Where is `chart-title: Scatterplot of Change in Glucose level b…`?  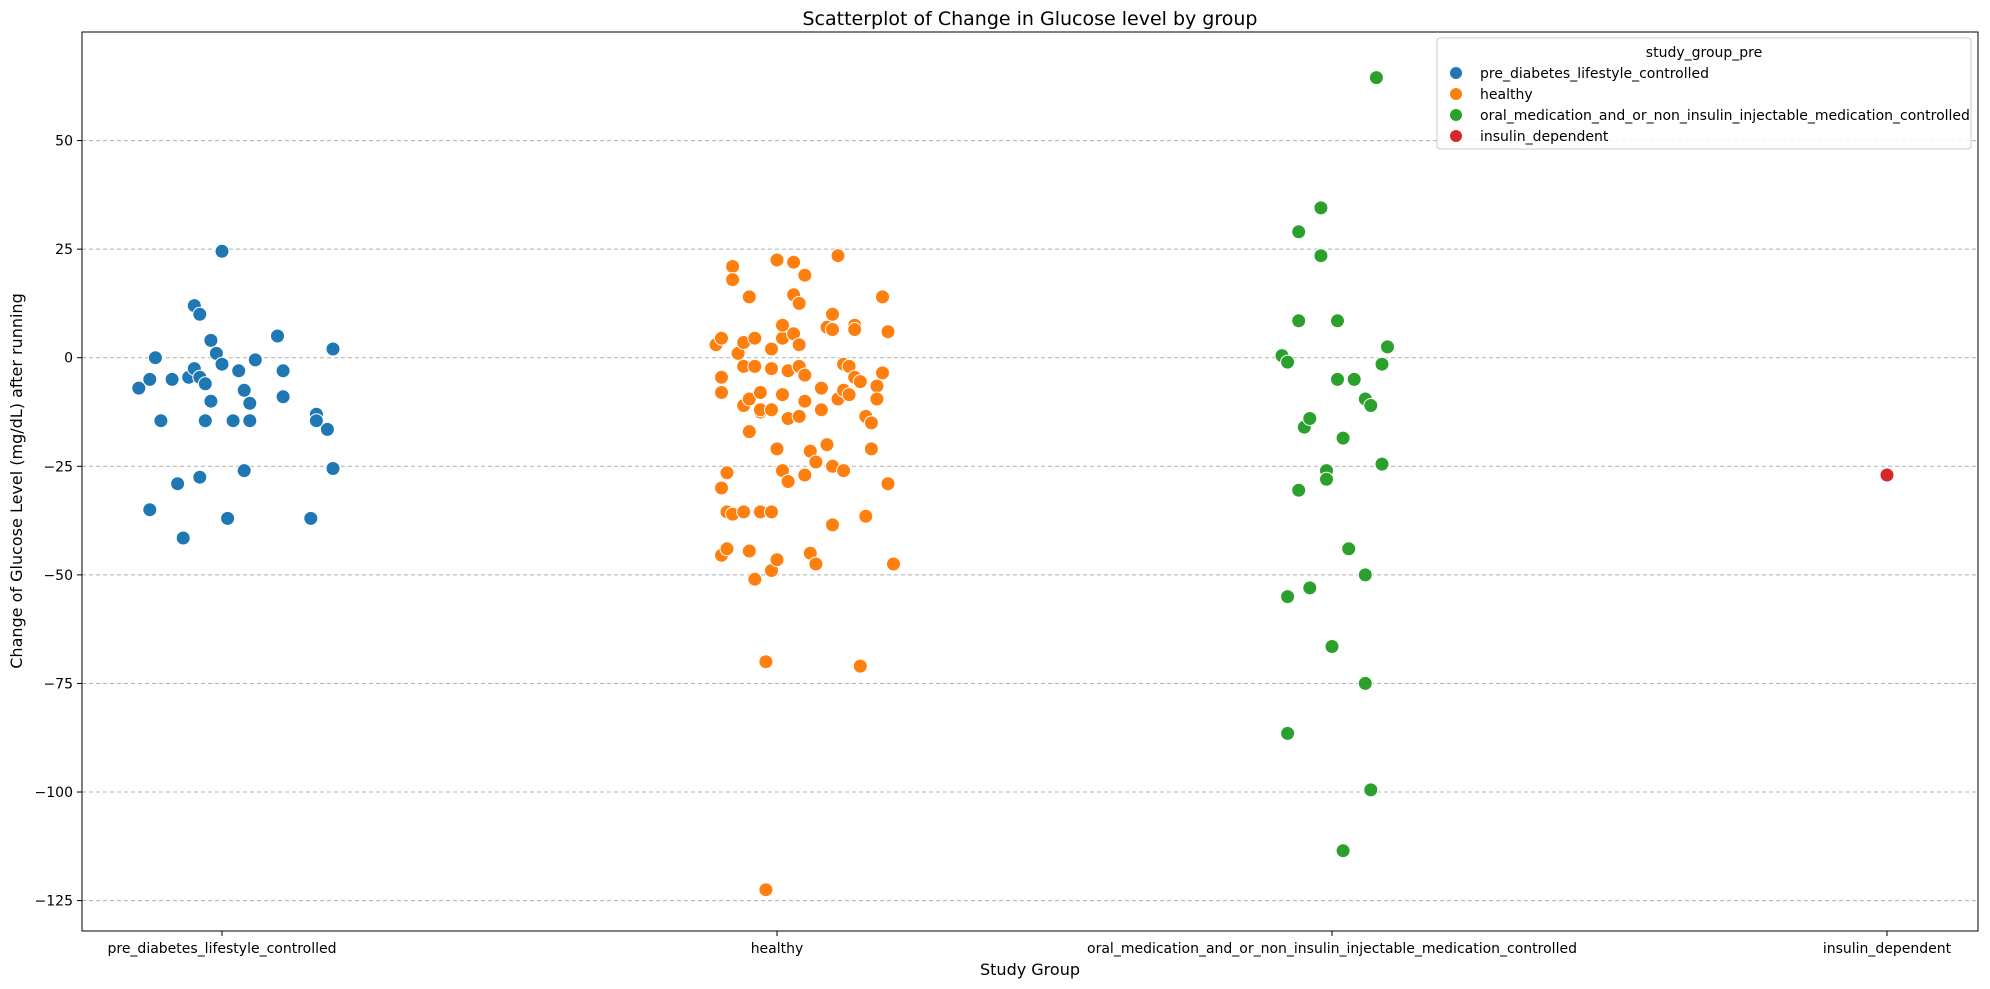 chart-title: Scatterplot of Change in Glucose level b… is located at coordinates (1030, 19).